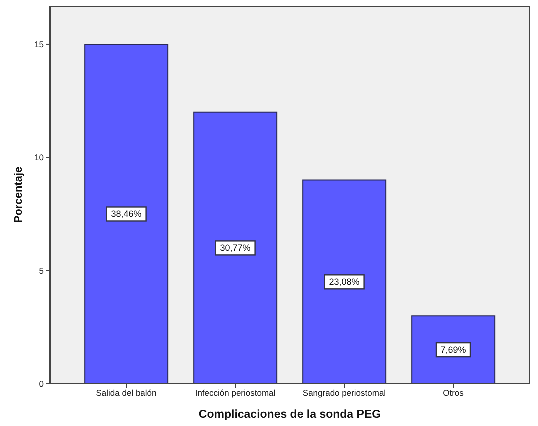 The width and height of the screenshot is (538, 426). What do you see at coordinates (41, 271) in the screenshot?
I see `y-tick-label: 5` at bounding box center [41, 271].